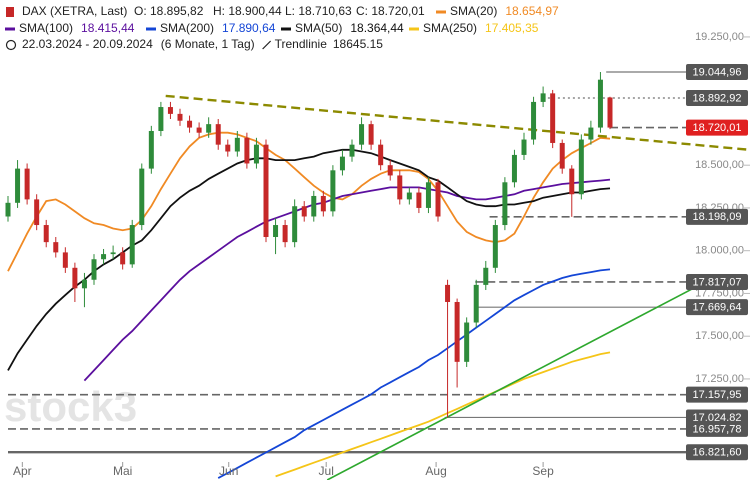 The image size is (750, 480). Describe the element at coordinates (74, 11) in the screenshot. I see `instrument: DAX (XETRA, Last)` at that location.